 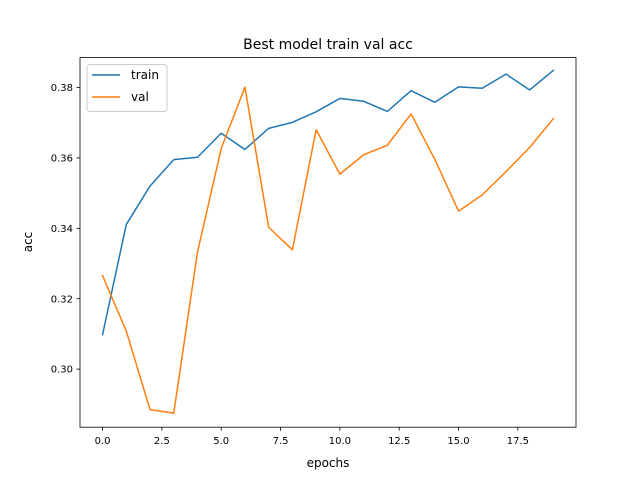 I want to click on legend-label-train: train, so click(x=145, y=75).